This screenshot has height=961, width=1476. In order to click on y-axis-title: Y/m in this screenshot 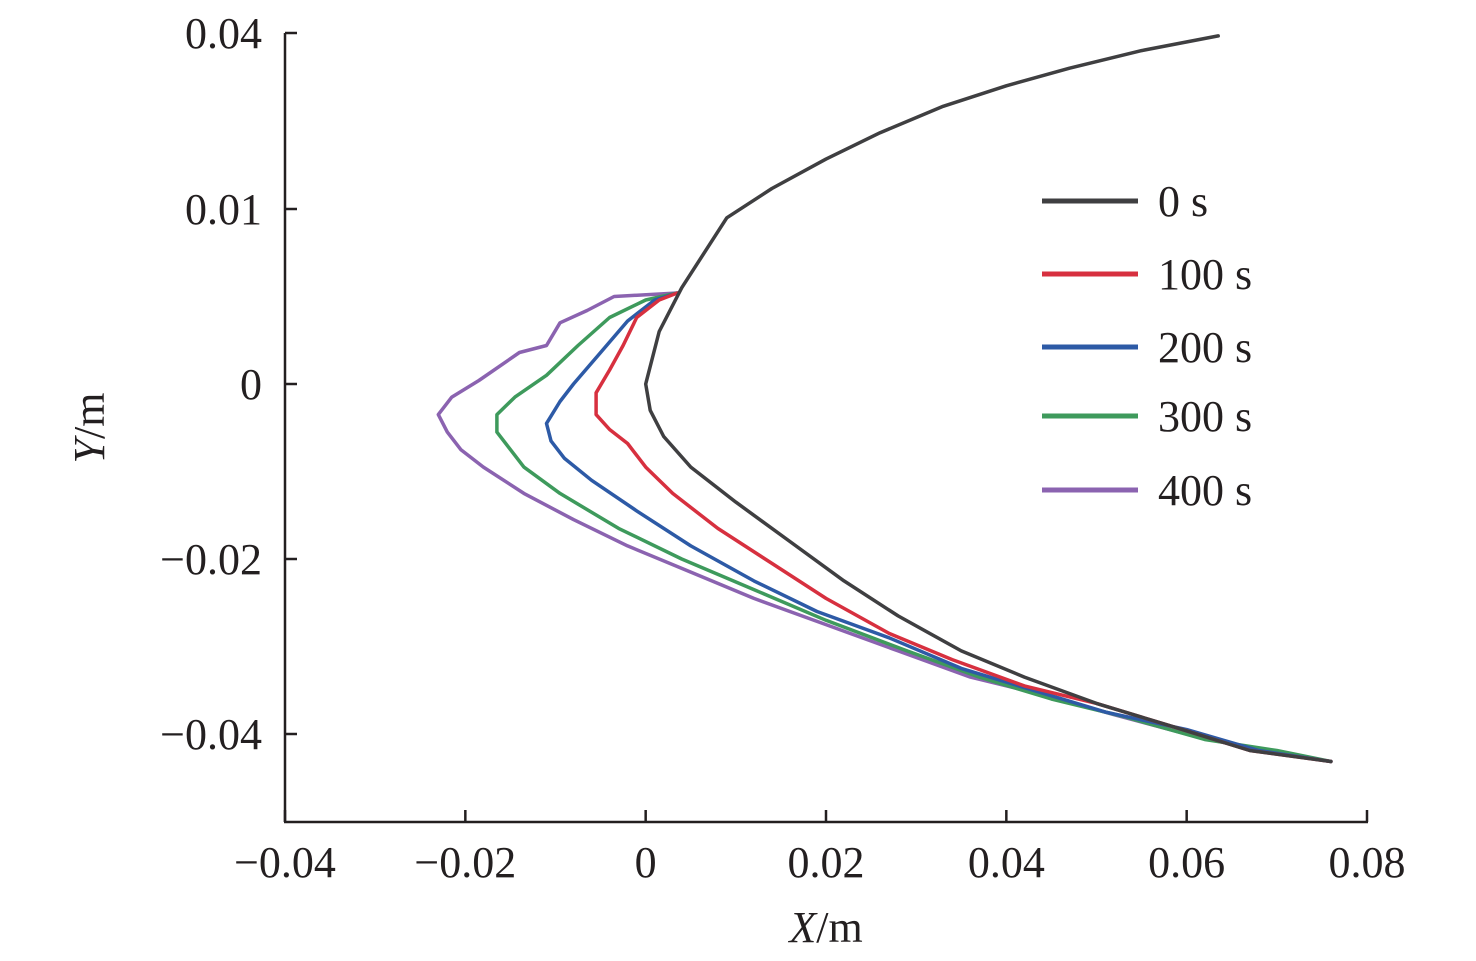, I will do `click(89, 428)`.